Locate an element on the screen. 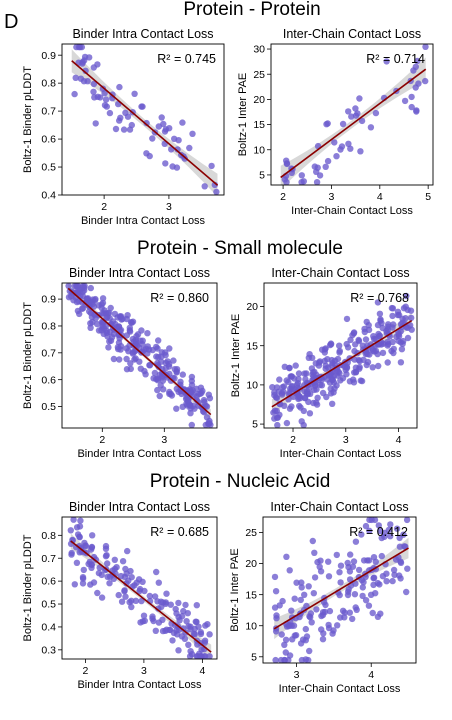 Image resolution: width=452 pixels, height=720 pixels. y-tick-label: 0.8 is located at coordinates (48, 84).